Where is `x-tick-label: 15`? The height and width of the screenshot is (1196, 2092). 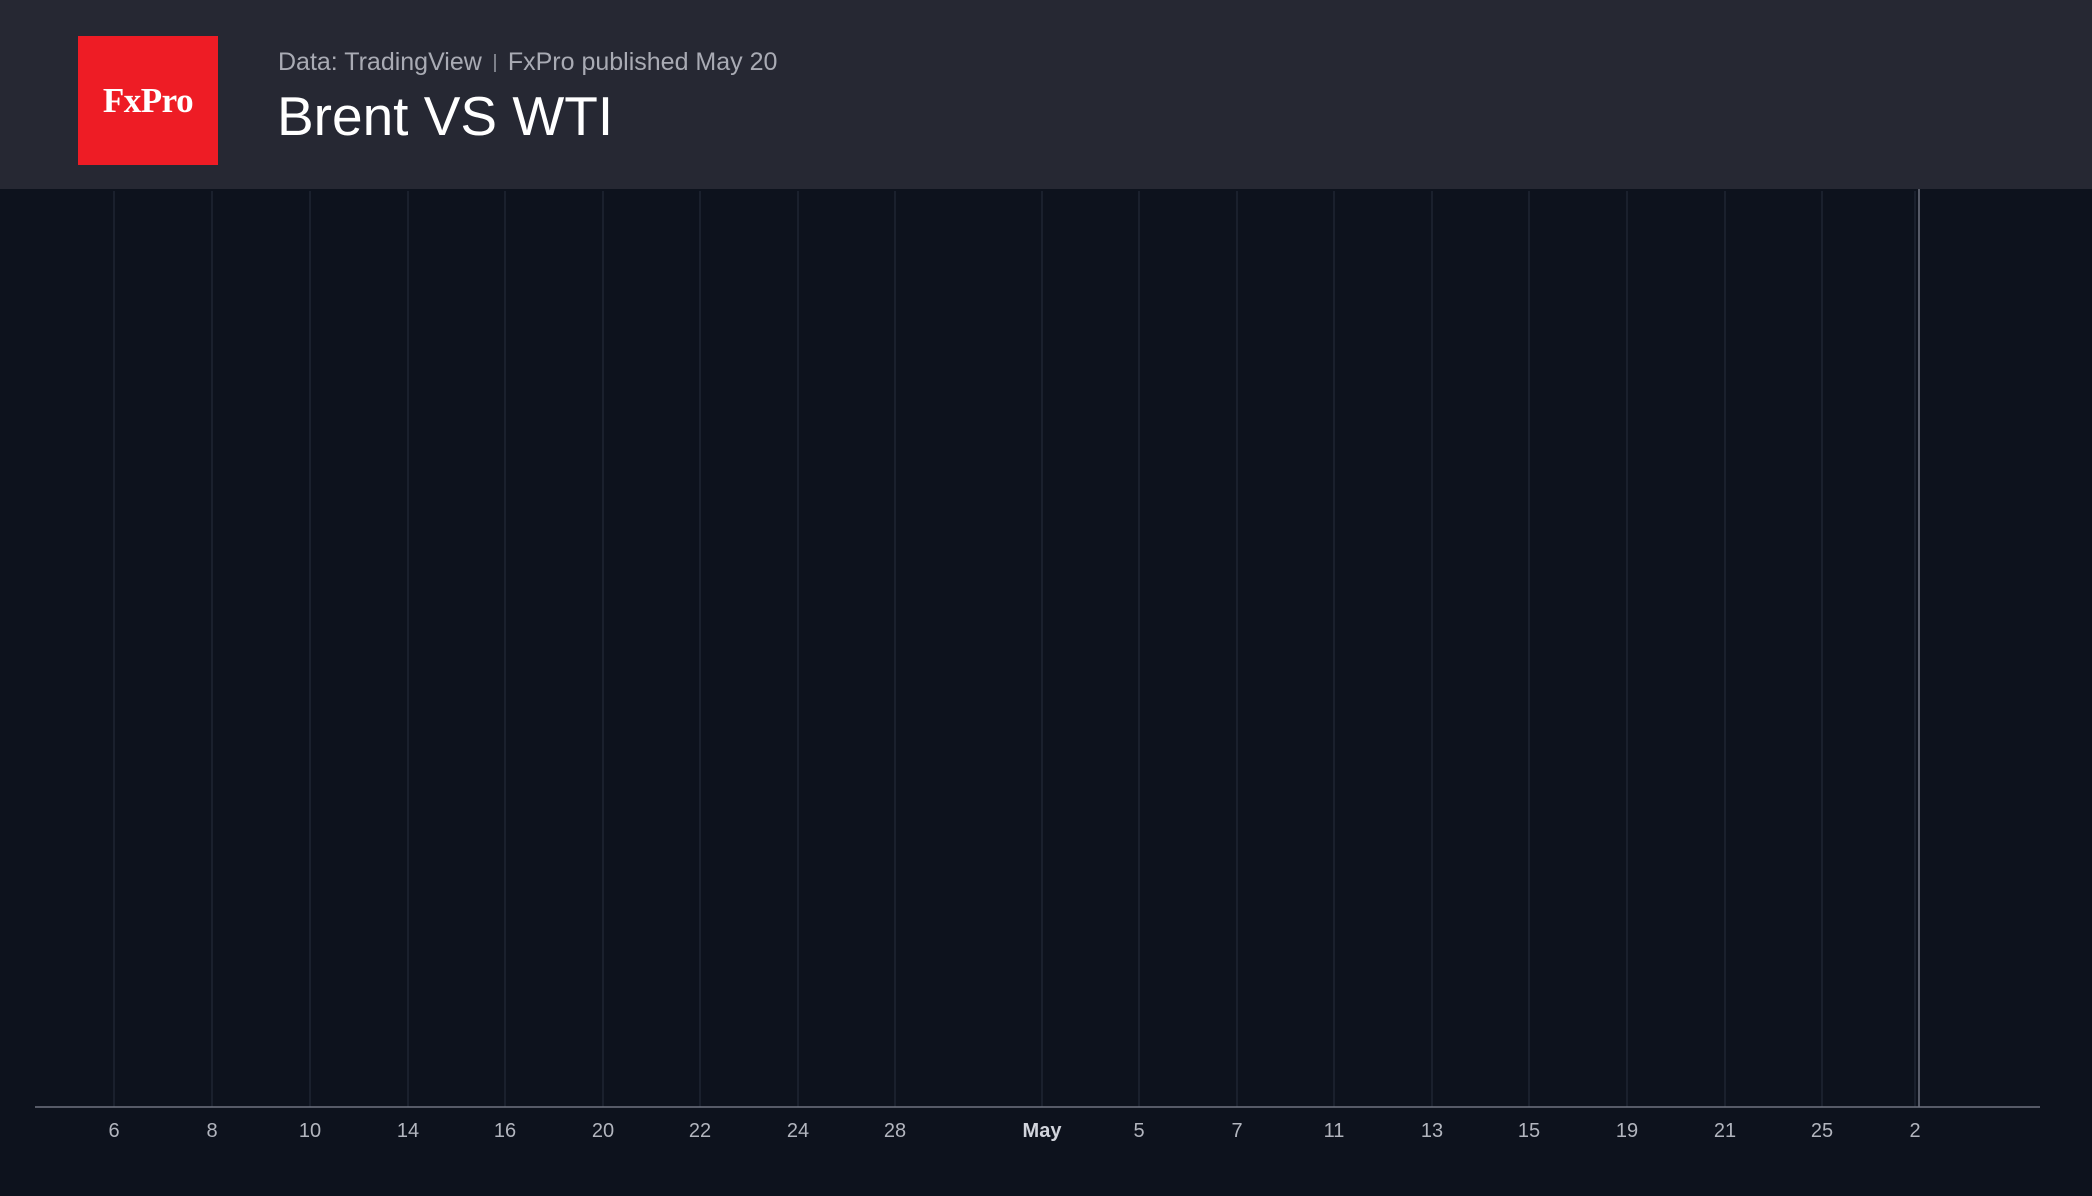 x-tick-label: 15 is located at coordinates (1529, 1131).